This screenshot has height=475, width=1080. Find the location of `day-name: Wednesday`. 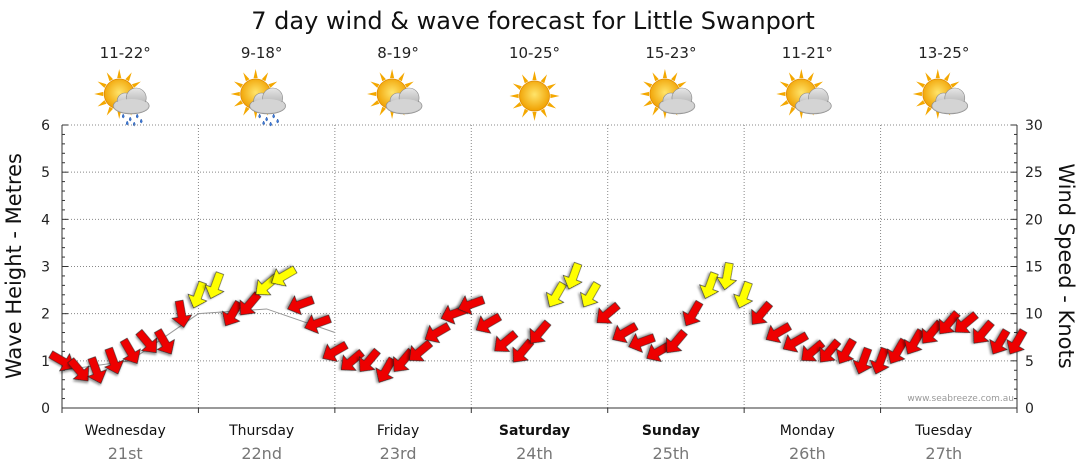

day-name: Wednesday is located at coordinates (125, 431).